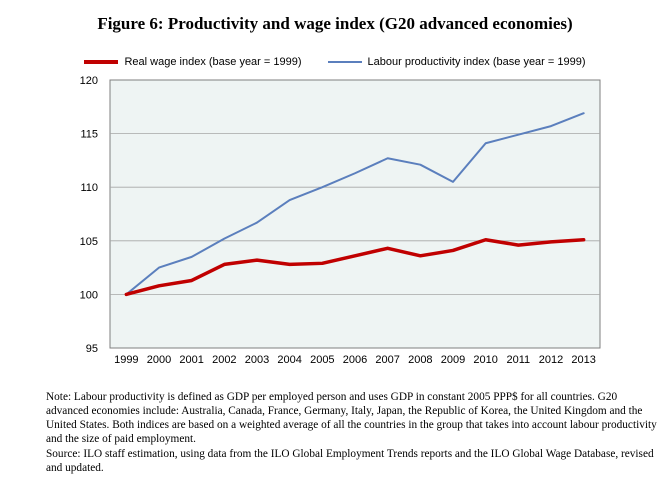  What do you see at coordinates (89, 295) in the screenshot?
I see `y-tick-label: 100` at bounding box center [89, 295].